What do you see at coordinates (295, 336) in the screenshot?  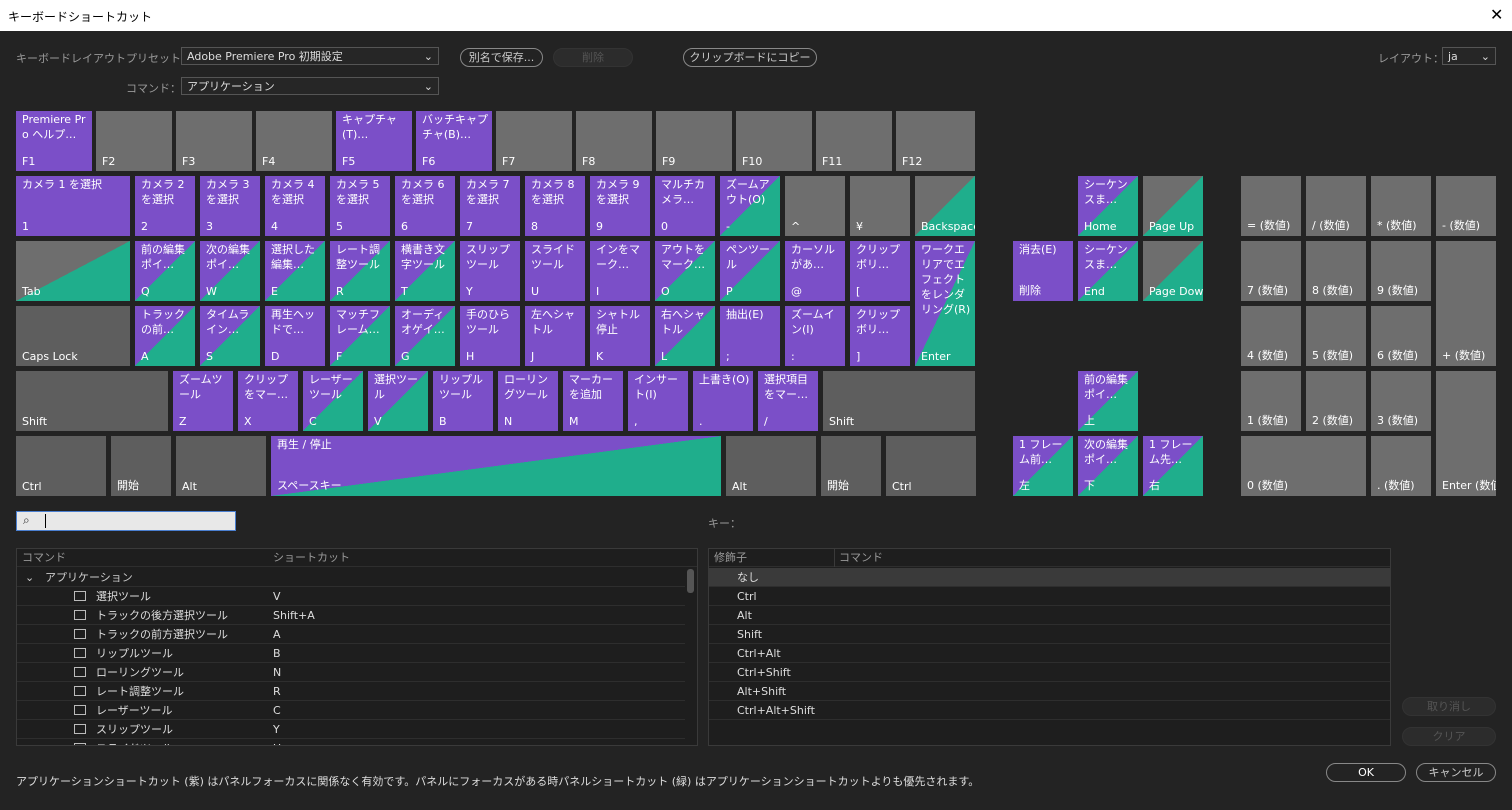 I see `key: 再生ヘッドで… D` at bounding box center [295, 336].